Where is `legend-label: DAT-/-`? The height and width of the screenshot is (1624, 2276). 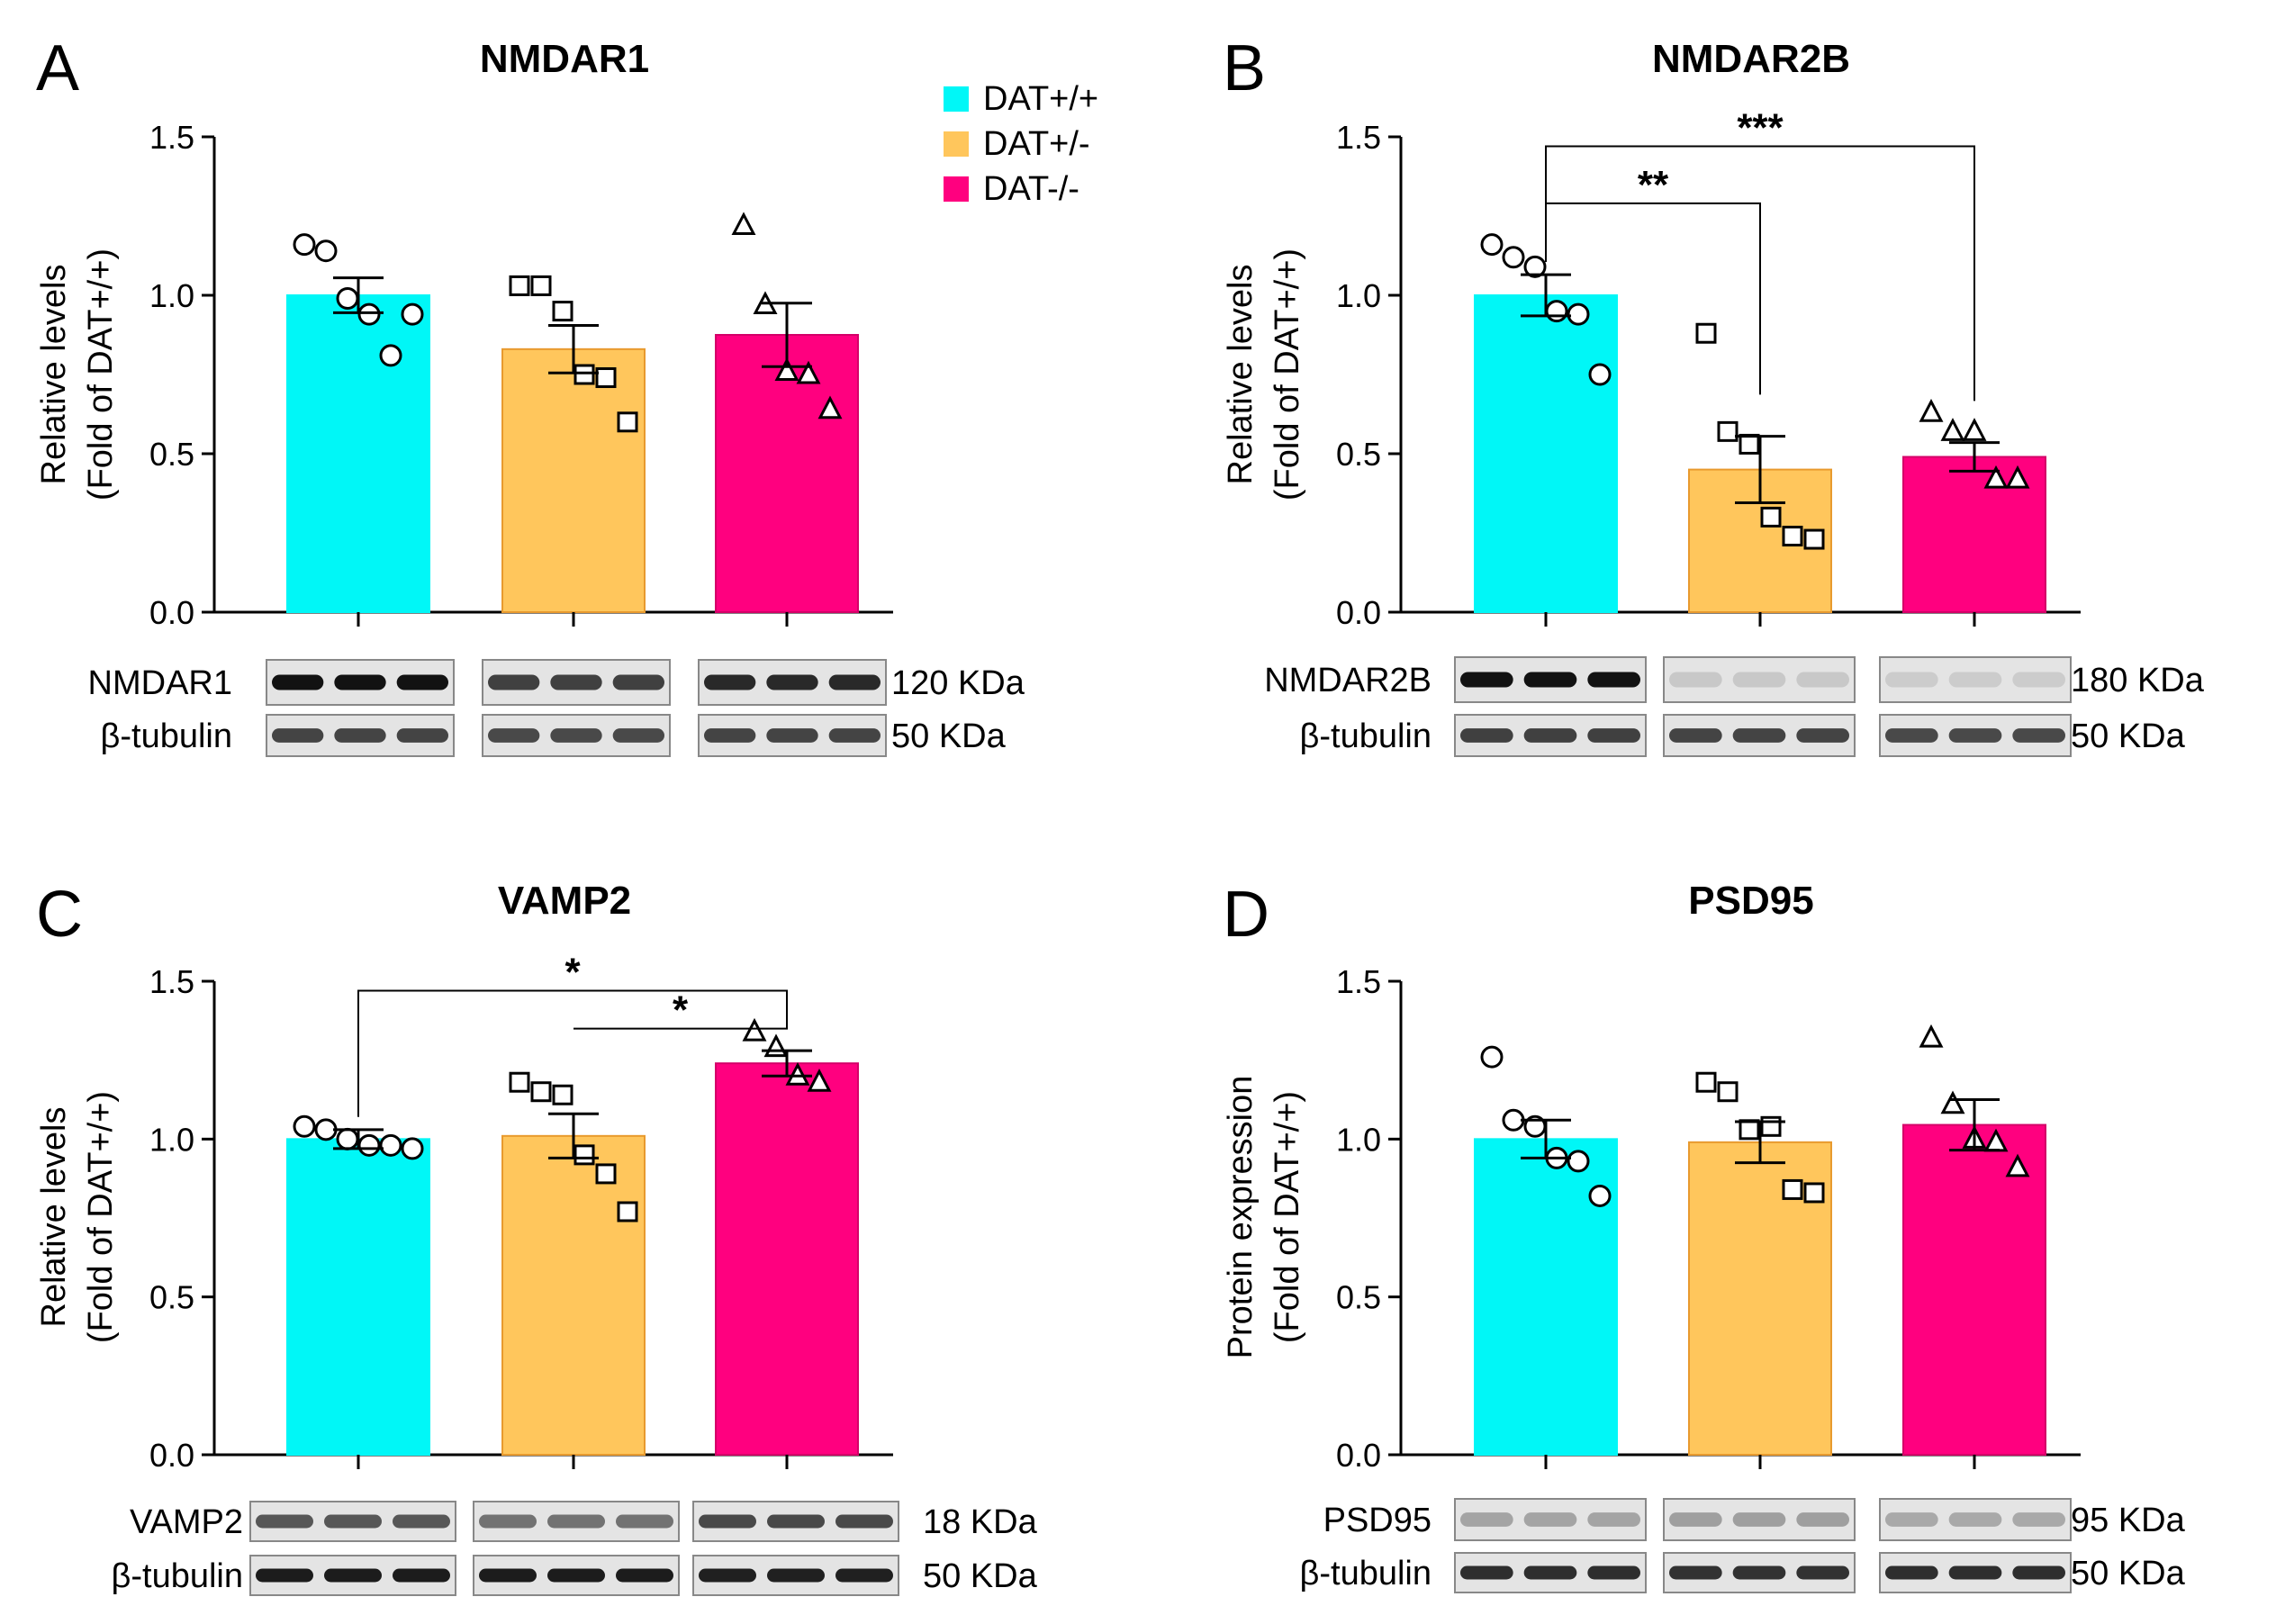 legend-label: DAT-/- is located at coordinates (1031, 189).